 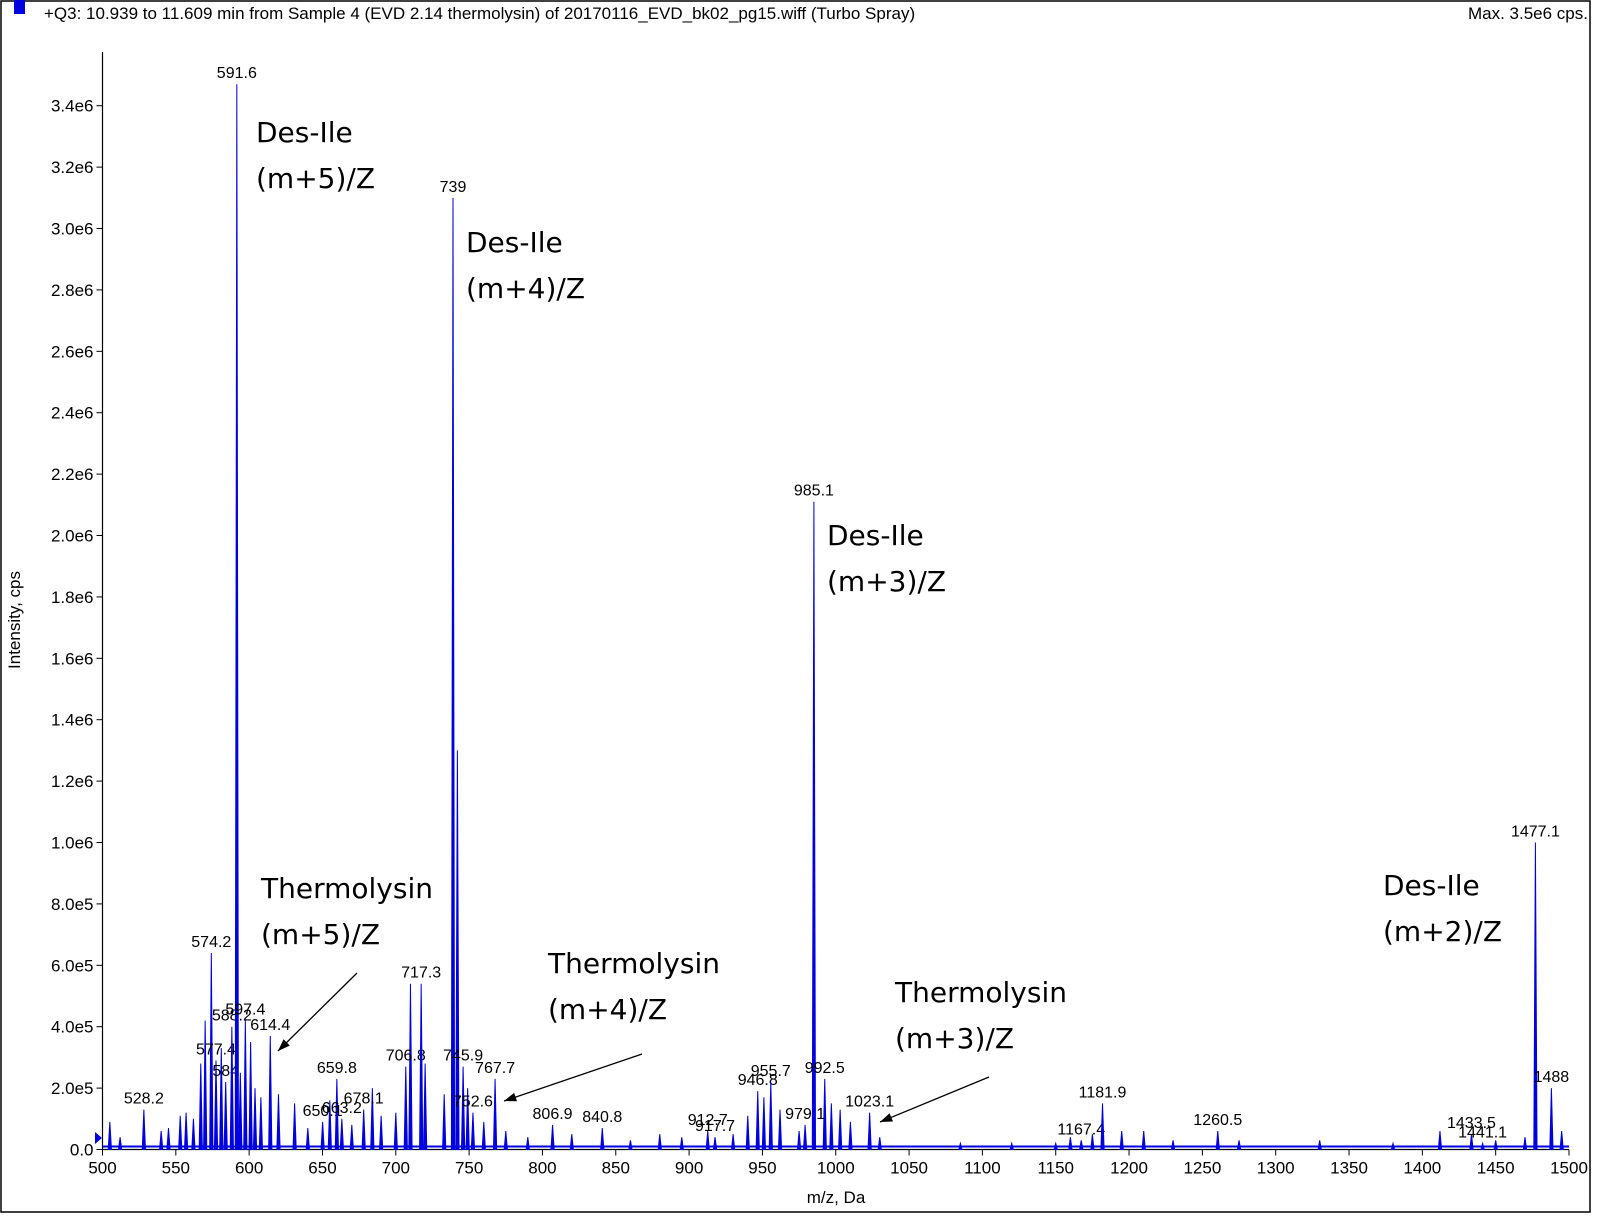 I want to click on x-tick-label: 1500, so click(x=1569, y=1168).